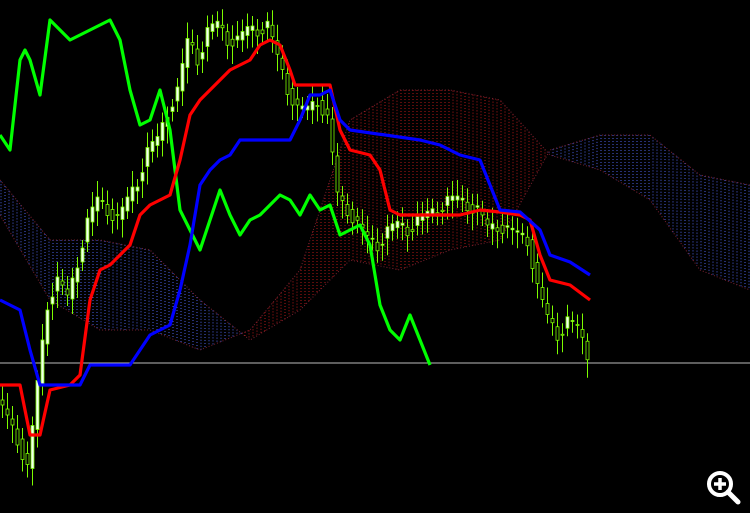 Image resolution: width=750 pixels, height=513 pixels. I want to click on zoom-in-button, so click(723, 487).